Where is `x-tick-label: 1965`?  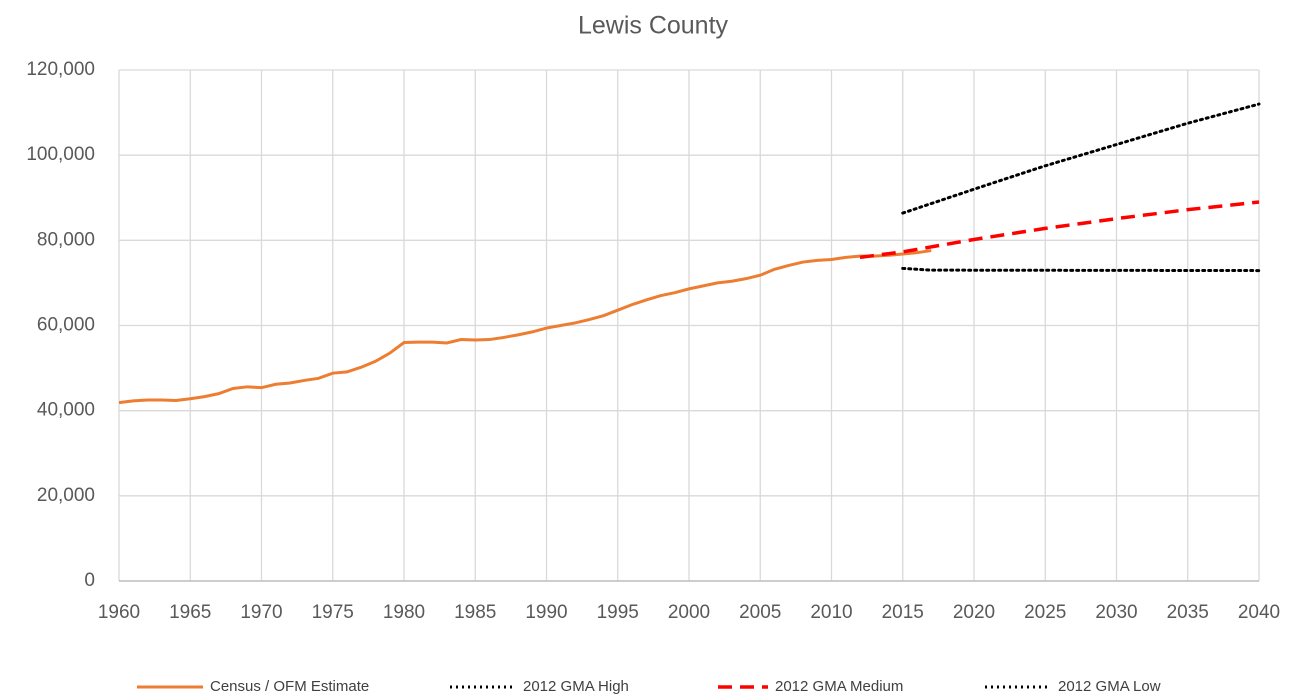 x-tick-label: 1965 is located at coordinates (190, 612).